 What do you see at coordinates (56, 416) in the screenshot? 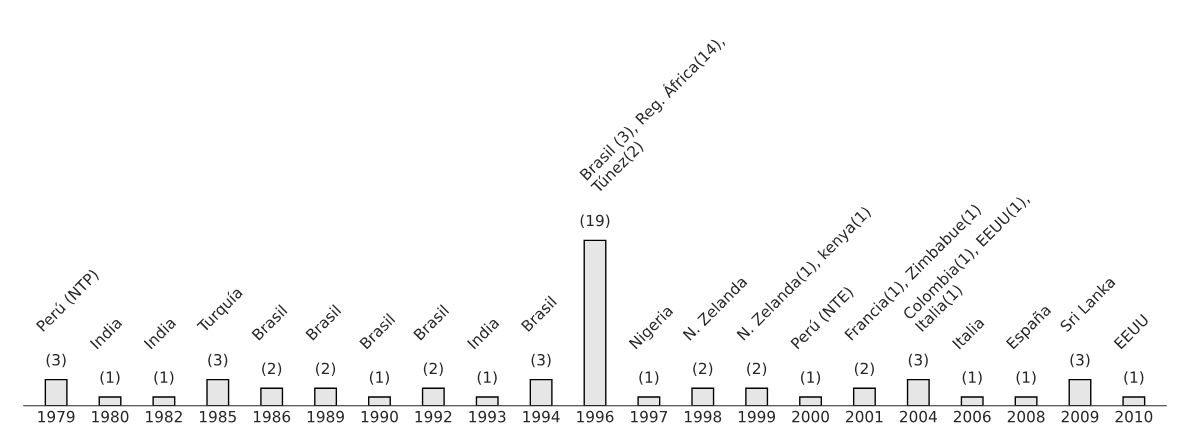
I see `x-tick-label: 1979` at bounding box center [56, 416].